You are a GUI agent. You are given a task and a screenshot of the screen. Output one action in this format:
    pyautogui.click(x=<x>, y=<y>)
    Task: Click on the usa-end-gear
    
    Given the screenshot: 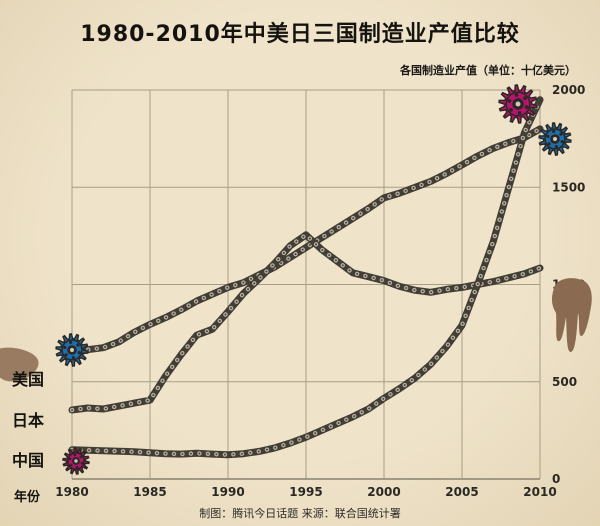 What is the action you would take?
    pyautogui.click(x=555, y=139)
    